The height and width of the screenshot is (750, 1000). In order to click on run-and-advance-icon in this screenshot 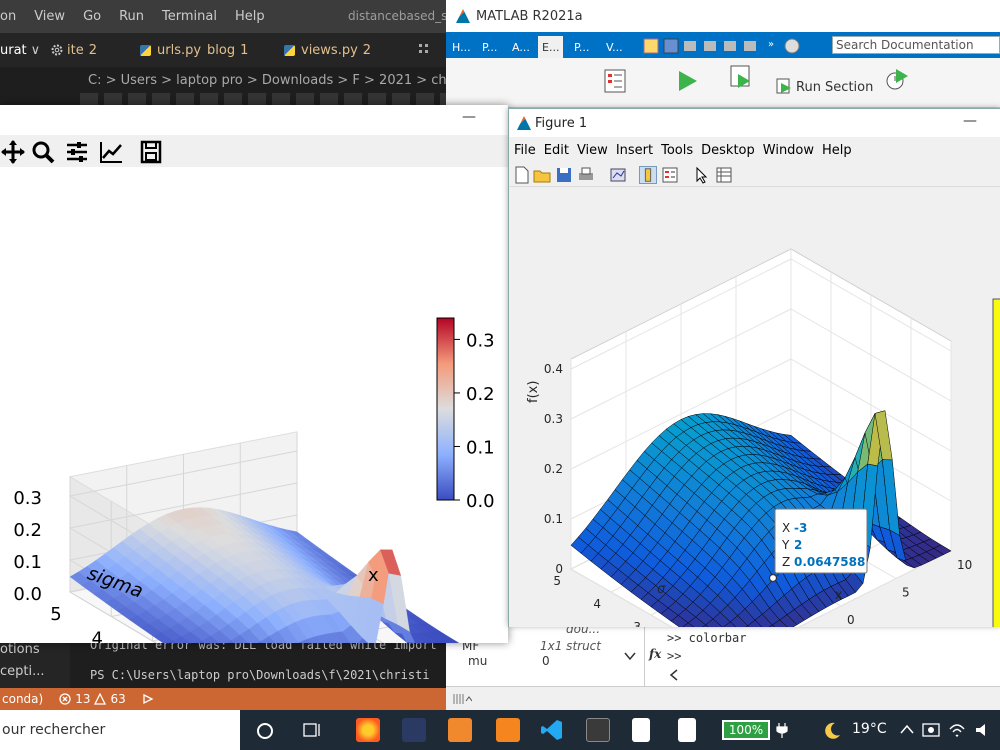, I will do `click(741, 77)`.